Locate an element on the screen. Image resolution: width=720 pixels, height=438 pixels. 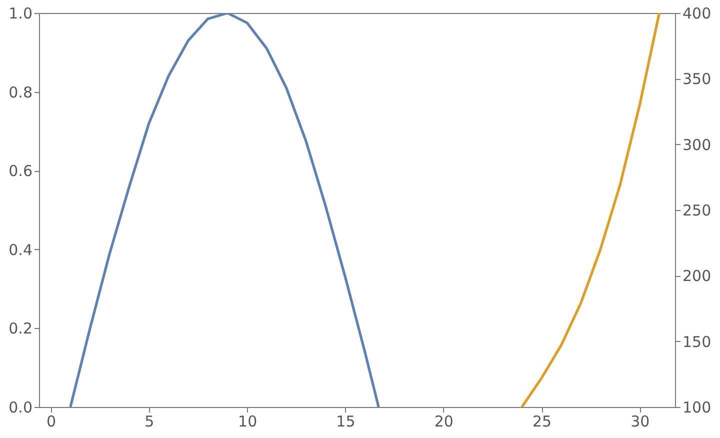
y-tick-label: 0.2 is located at coordinates (20, 329).